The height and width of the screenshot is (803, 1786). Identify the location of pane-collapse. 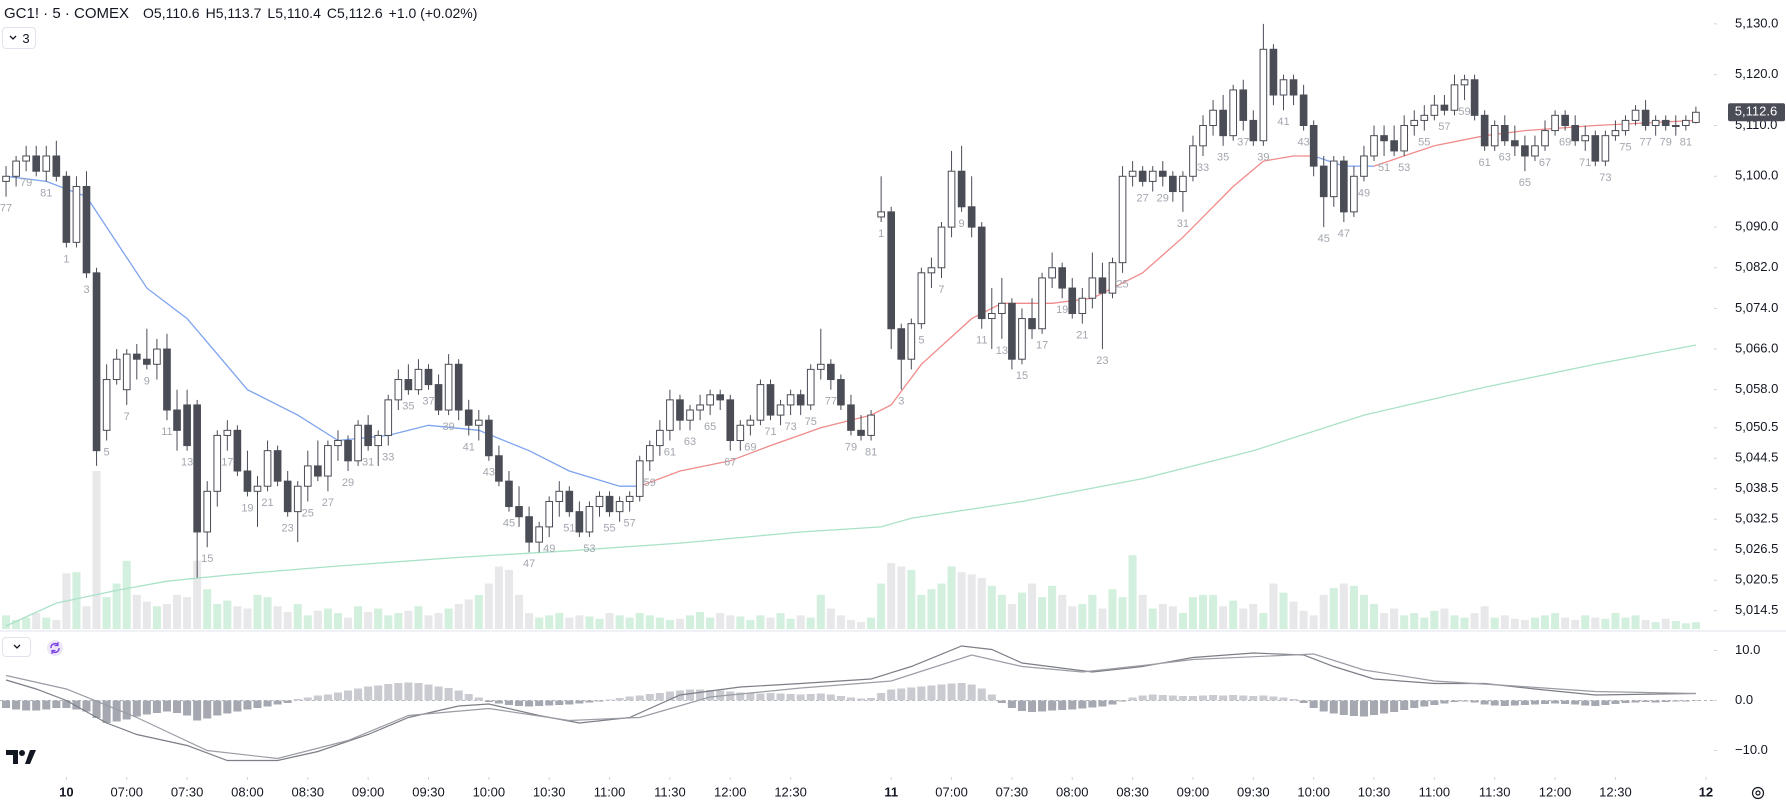
(16, 647).